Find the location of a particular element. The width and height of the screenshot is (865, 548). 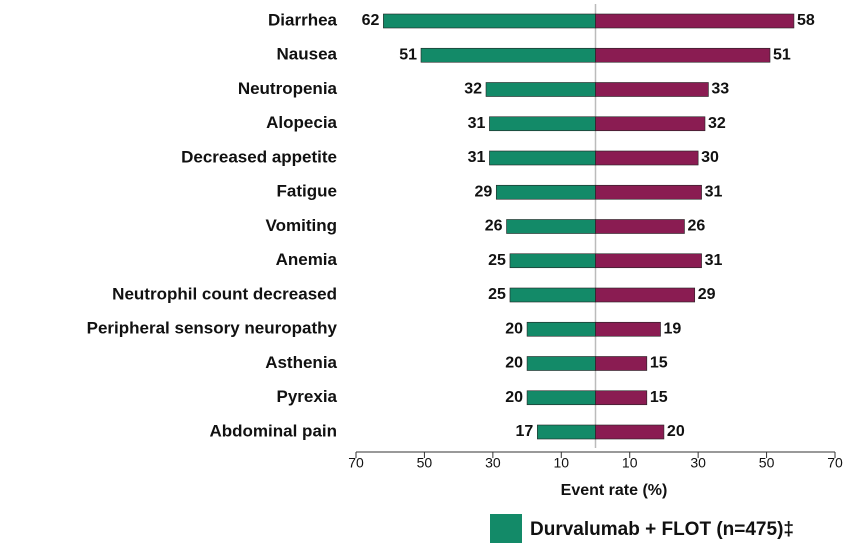

value-label: 33 is located at coordinates (720, 89).